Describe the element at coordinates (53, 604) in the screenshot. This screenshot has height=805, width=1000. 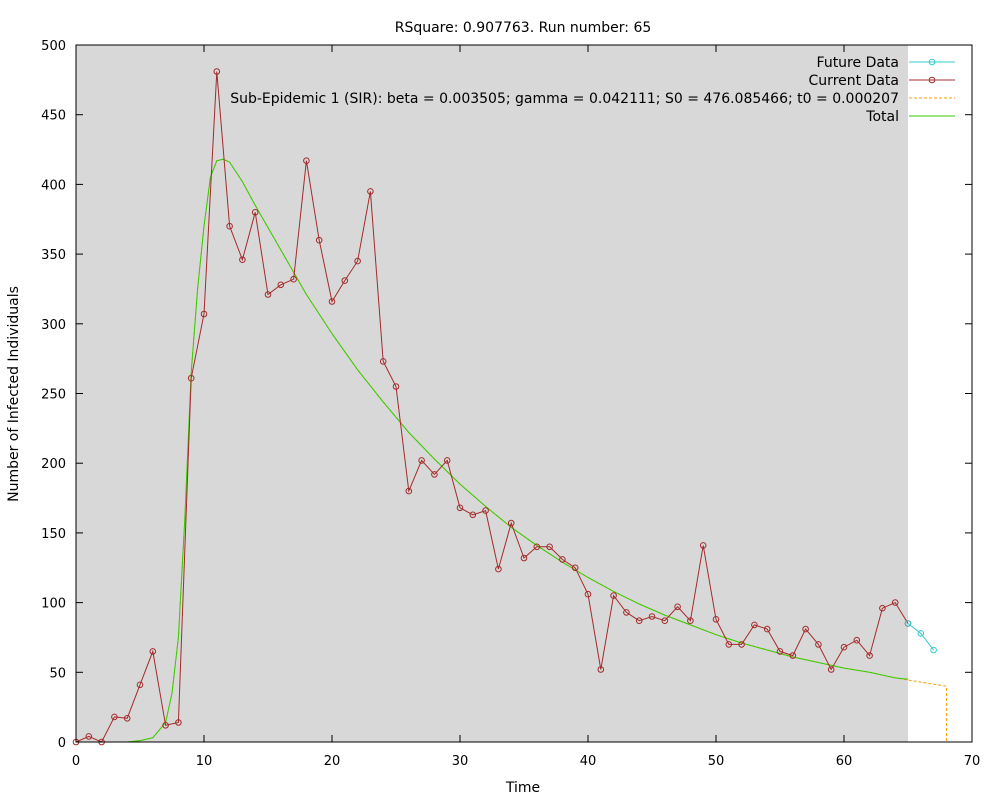
I see `y-tick-label: 100` at that location.